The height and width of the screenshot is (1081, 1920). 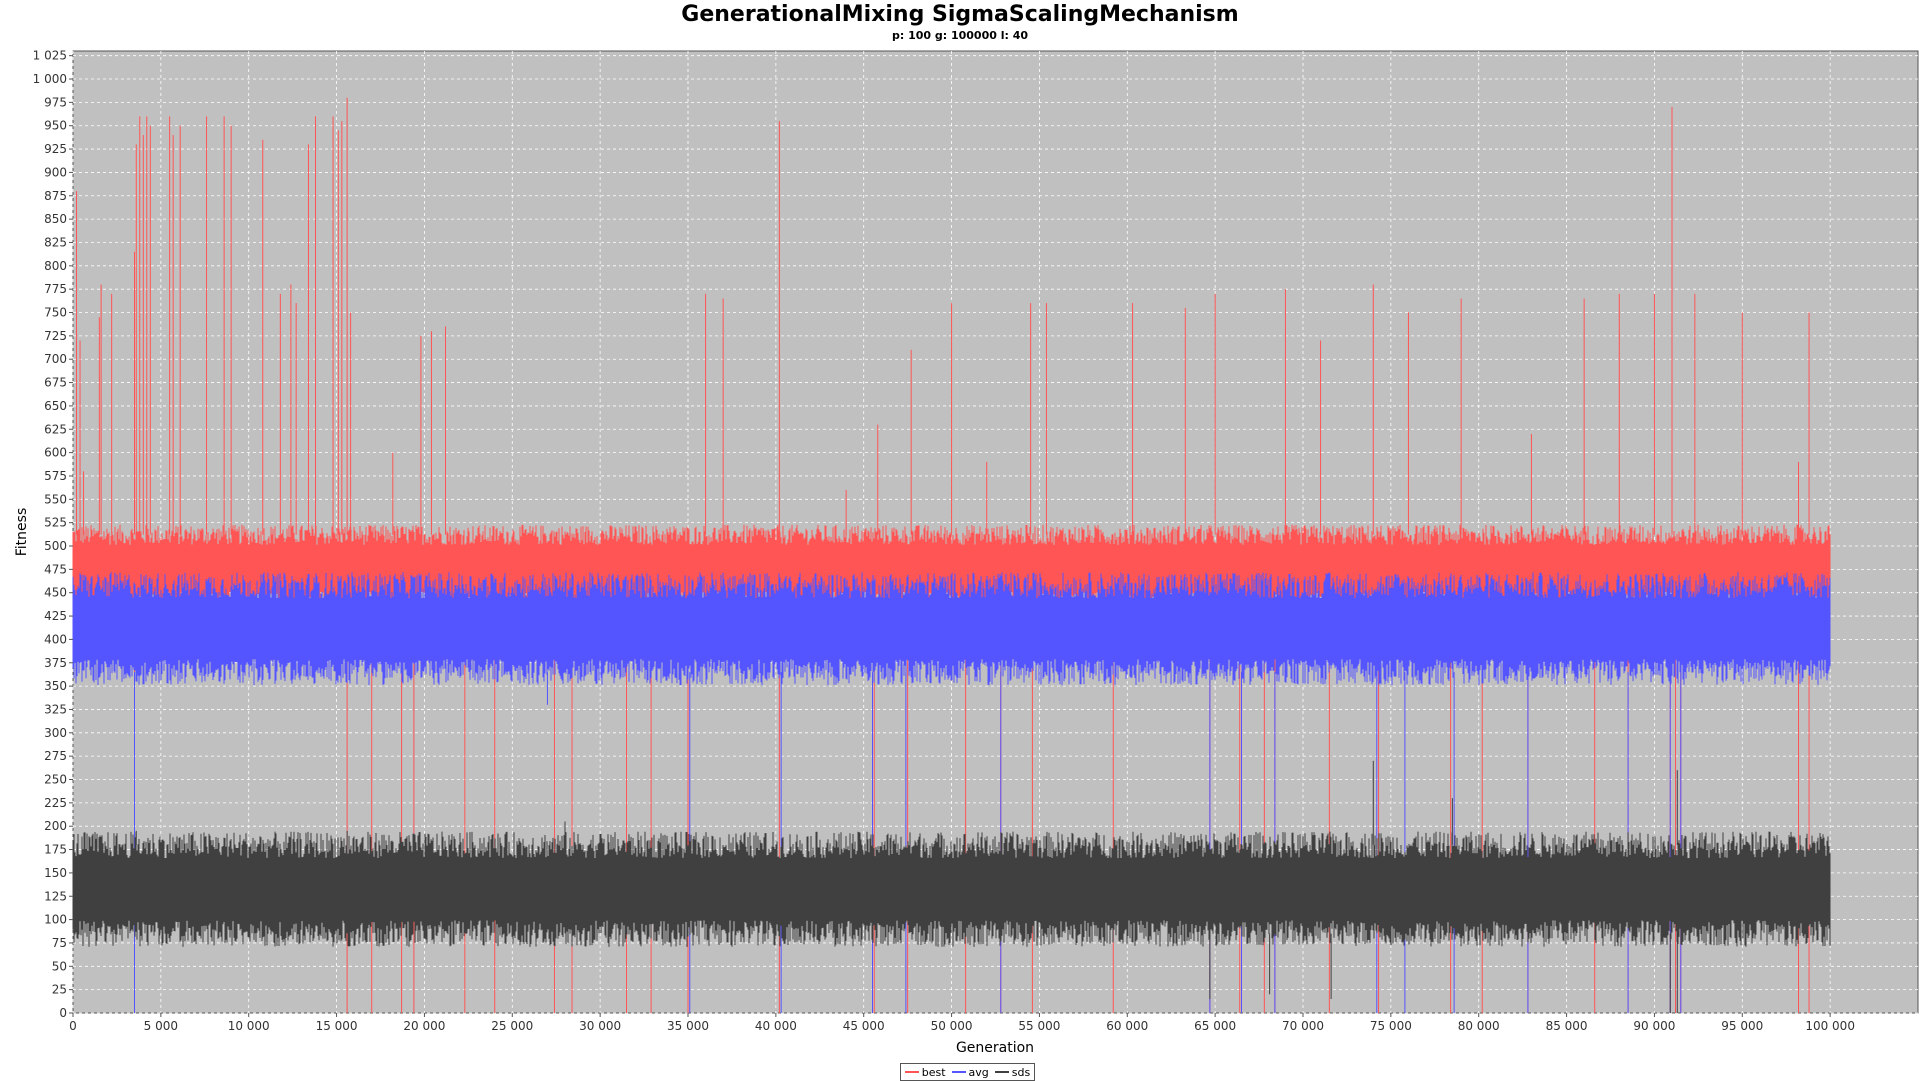 What do you see at coordinates (1215, 1026) in the screenshot?
I see `x-tick-label: 65 000` at bounding box center [1215, 1026].